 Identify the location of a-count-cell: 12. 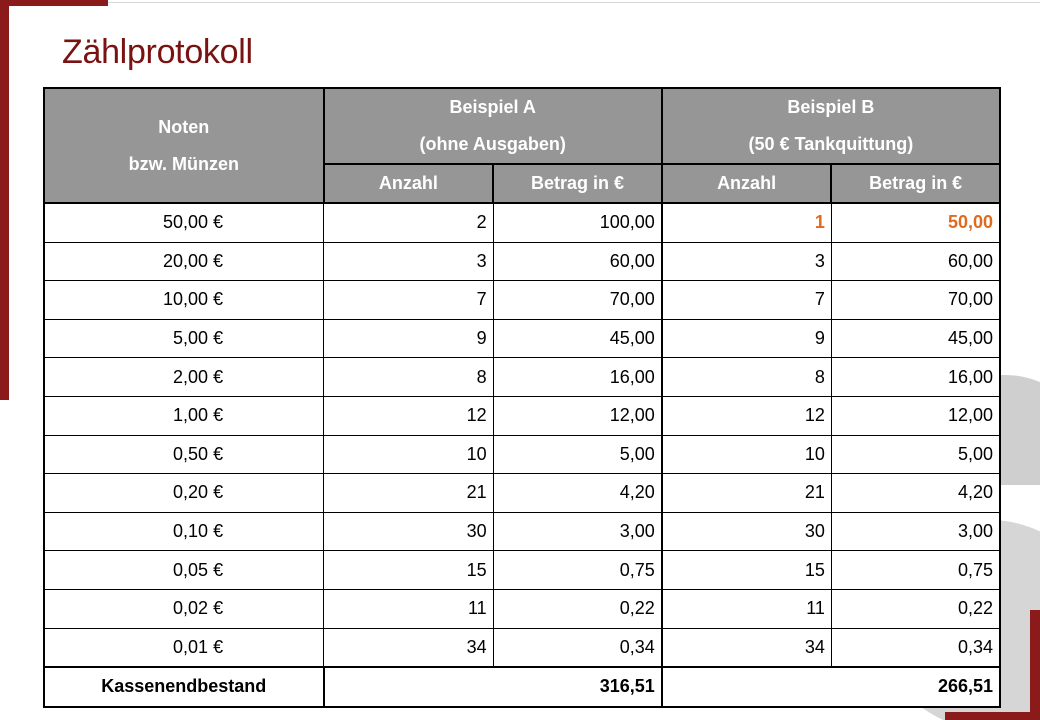
(408, 415).